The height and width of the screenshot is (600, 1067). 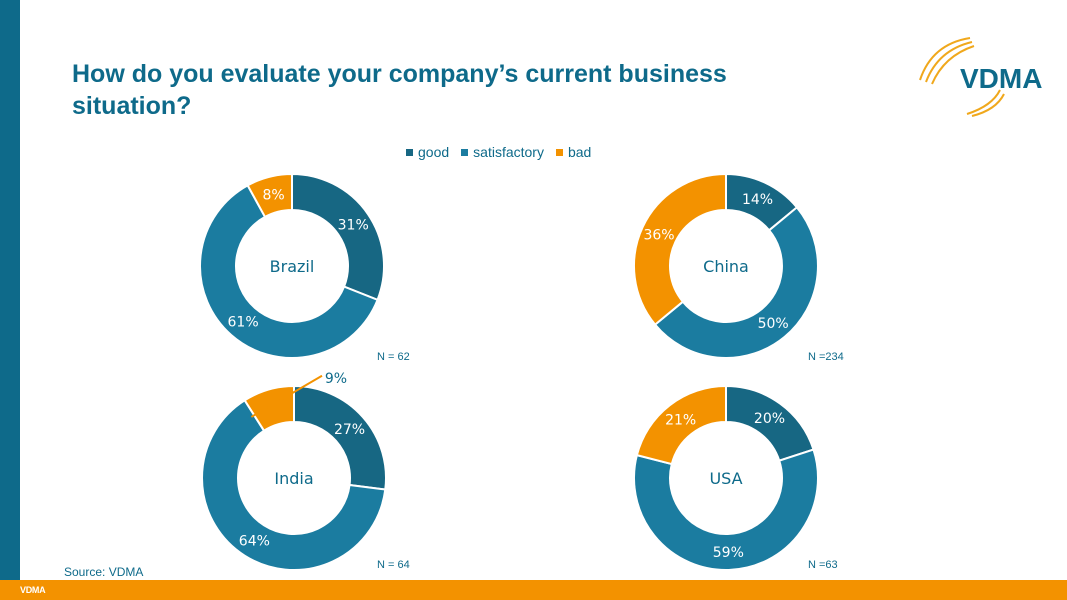 I want to click on chart-center-label-india: India, so click(x=293, y=478).